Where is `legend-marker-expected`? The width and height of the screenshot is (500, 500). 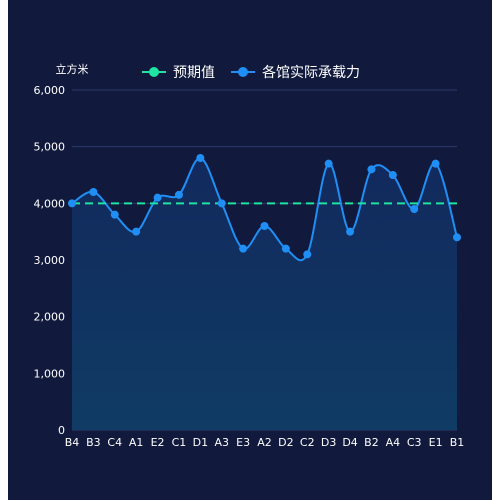
legend-marker-expected is located at coordinates (154, 72).